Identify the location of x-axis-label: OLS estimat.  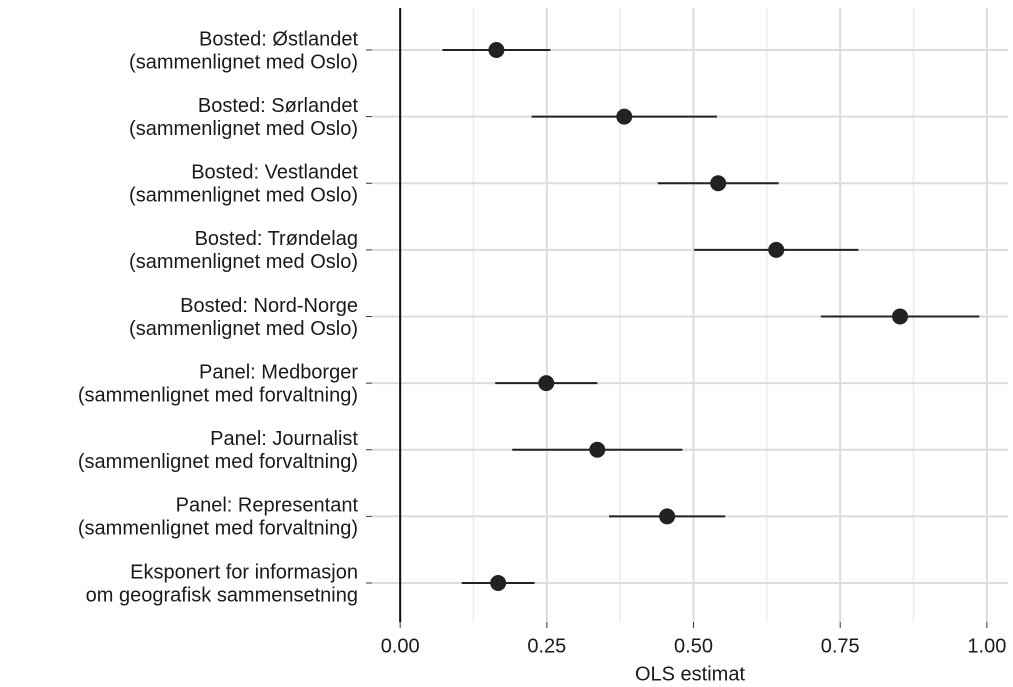
(690, 674).